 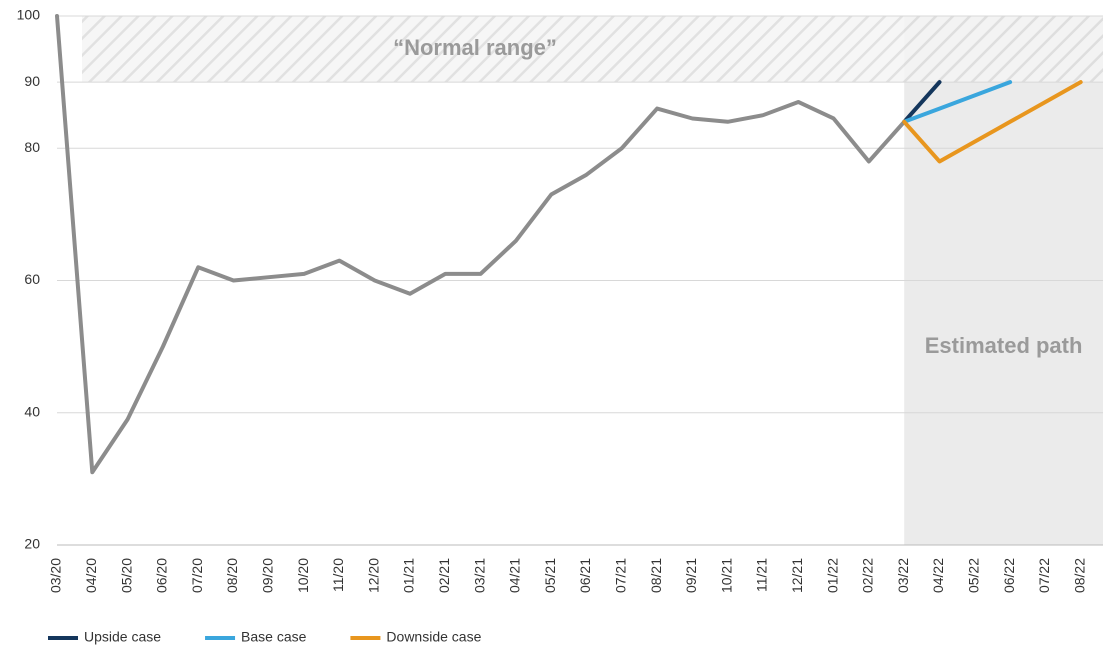 I want to click on x-tick-label: 10/21, so click(x=726, y=575).